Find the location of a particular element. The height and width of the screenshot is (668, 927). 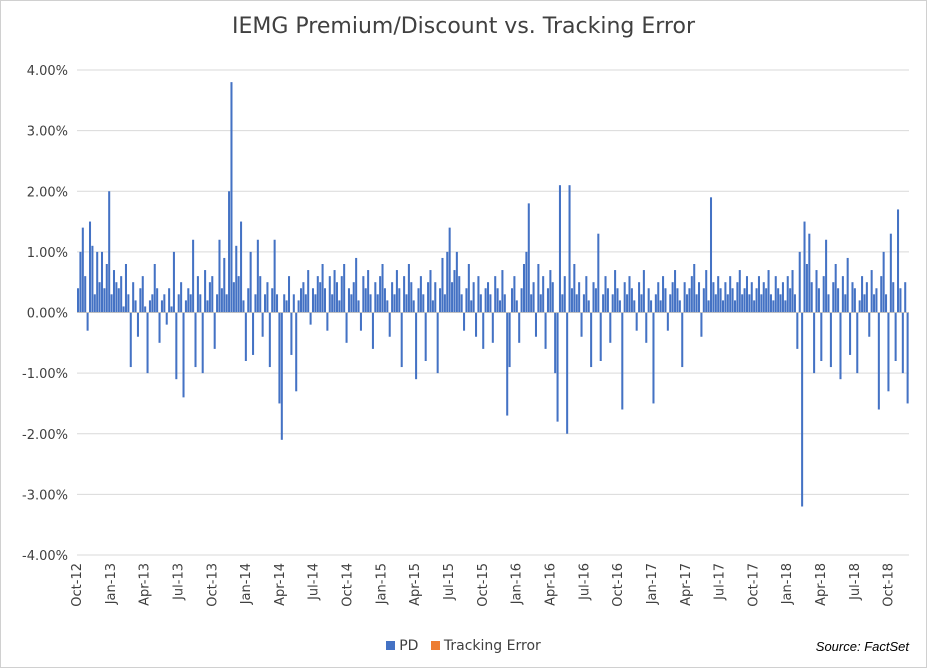

x-tick-label: Oct-13 is located at coordinates (212, 585).